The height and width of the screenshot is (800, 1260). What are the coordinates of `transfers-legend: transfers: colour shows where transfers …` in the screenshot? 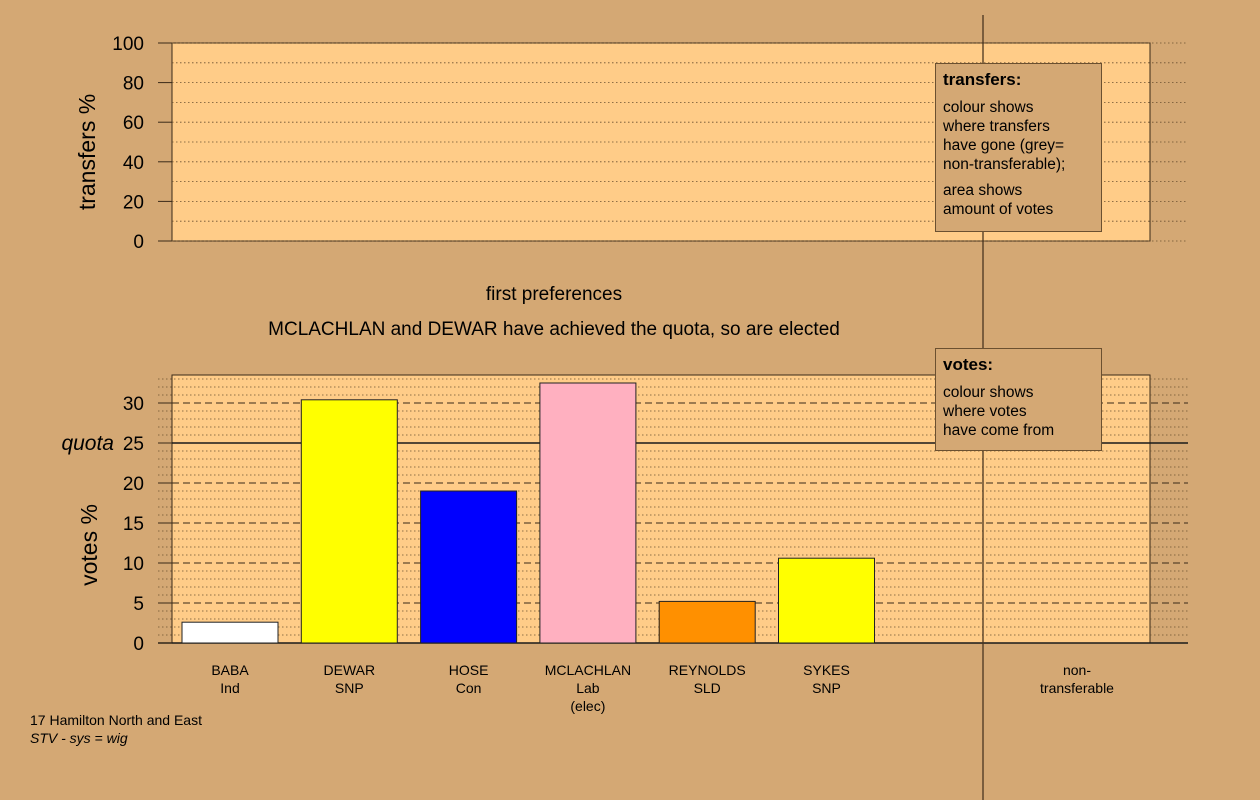 It's located at (1018, 147).